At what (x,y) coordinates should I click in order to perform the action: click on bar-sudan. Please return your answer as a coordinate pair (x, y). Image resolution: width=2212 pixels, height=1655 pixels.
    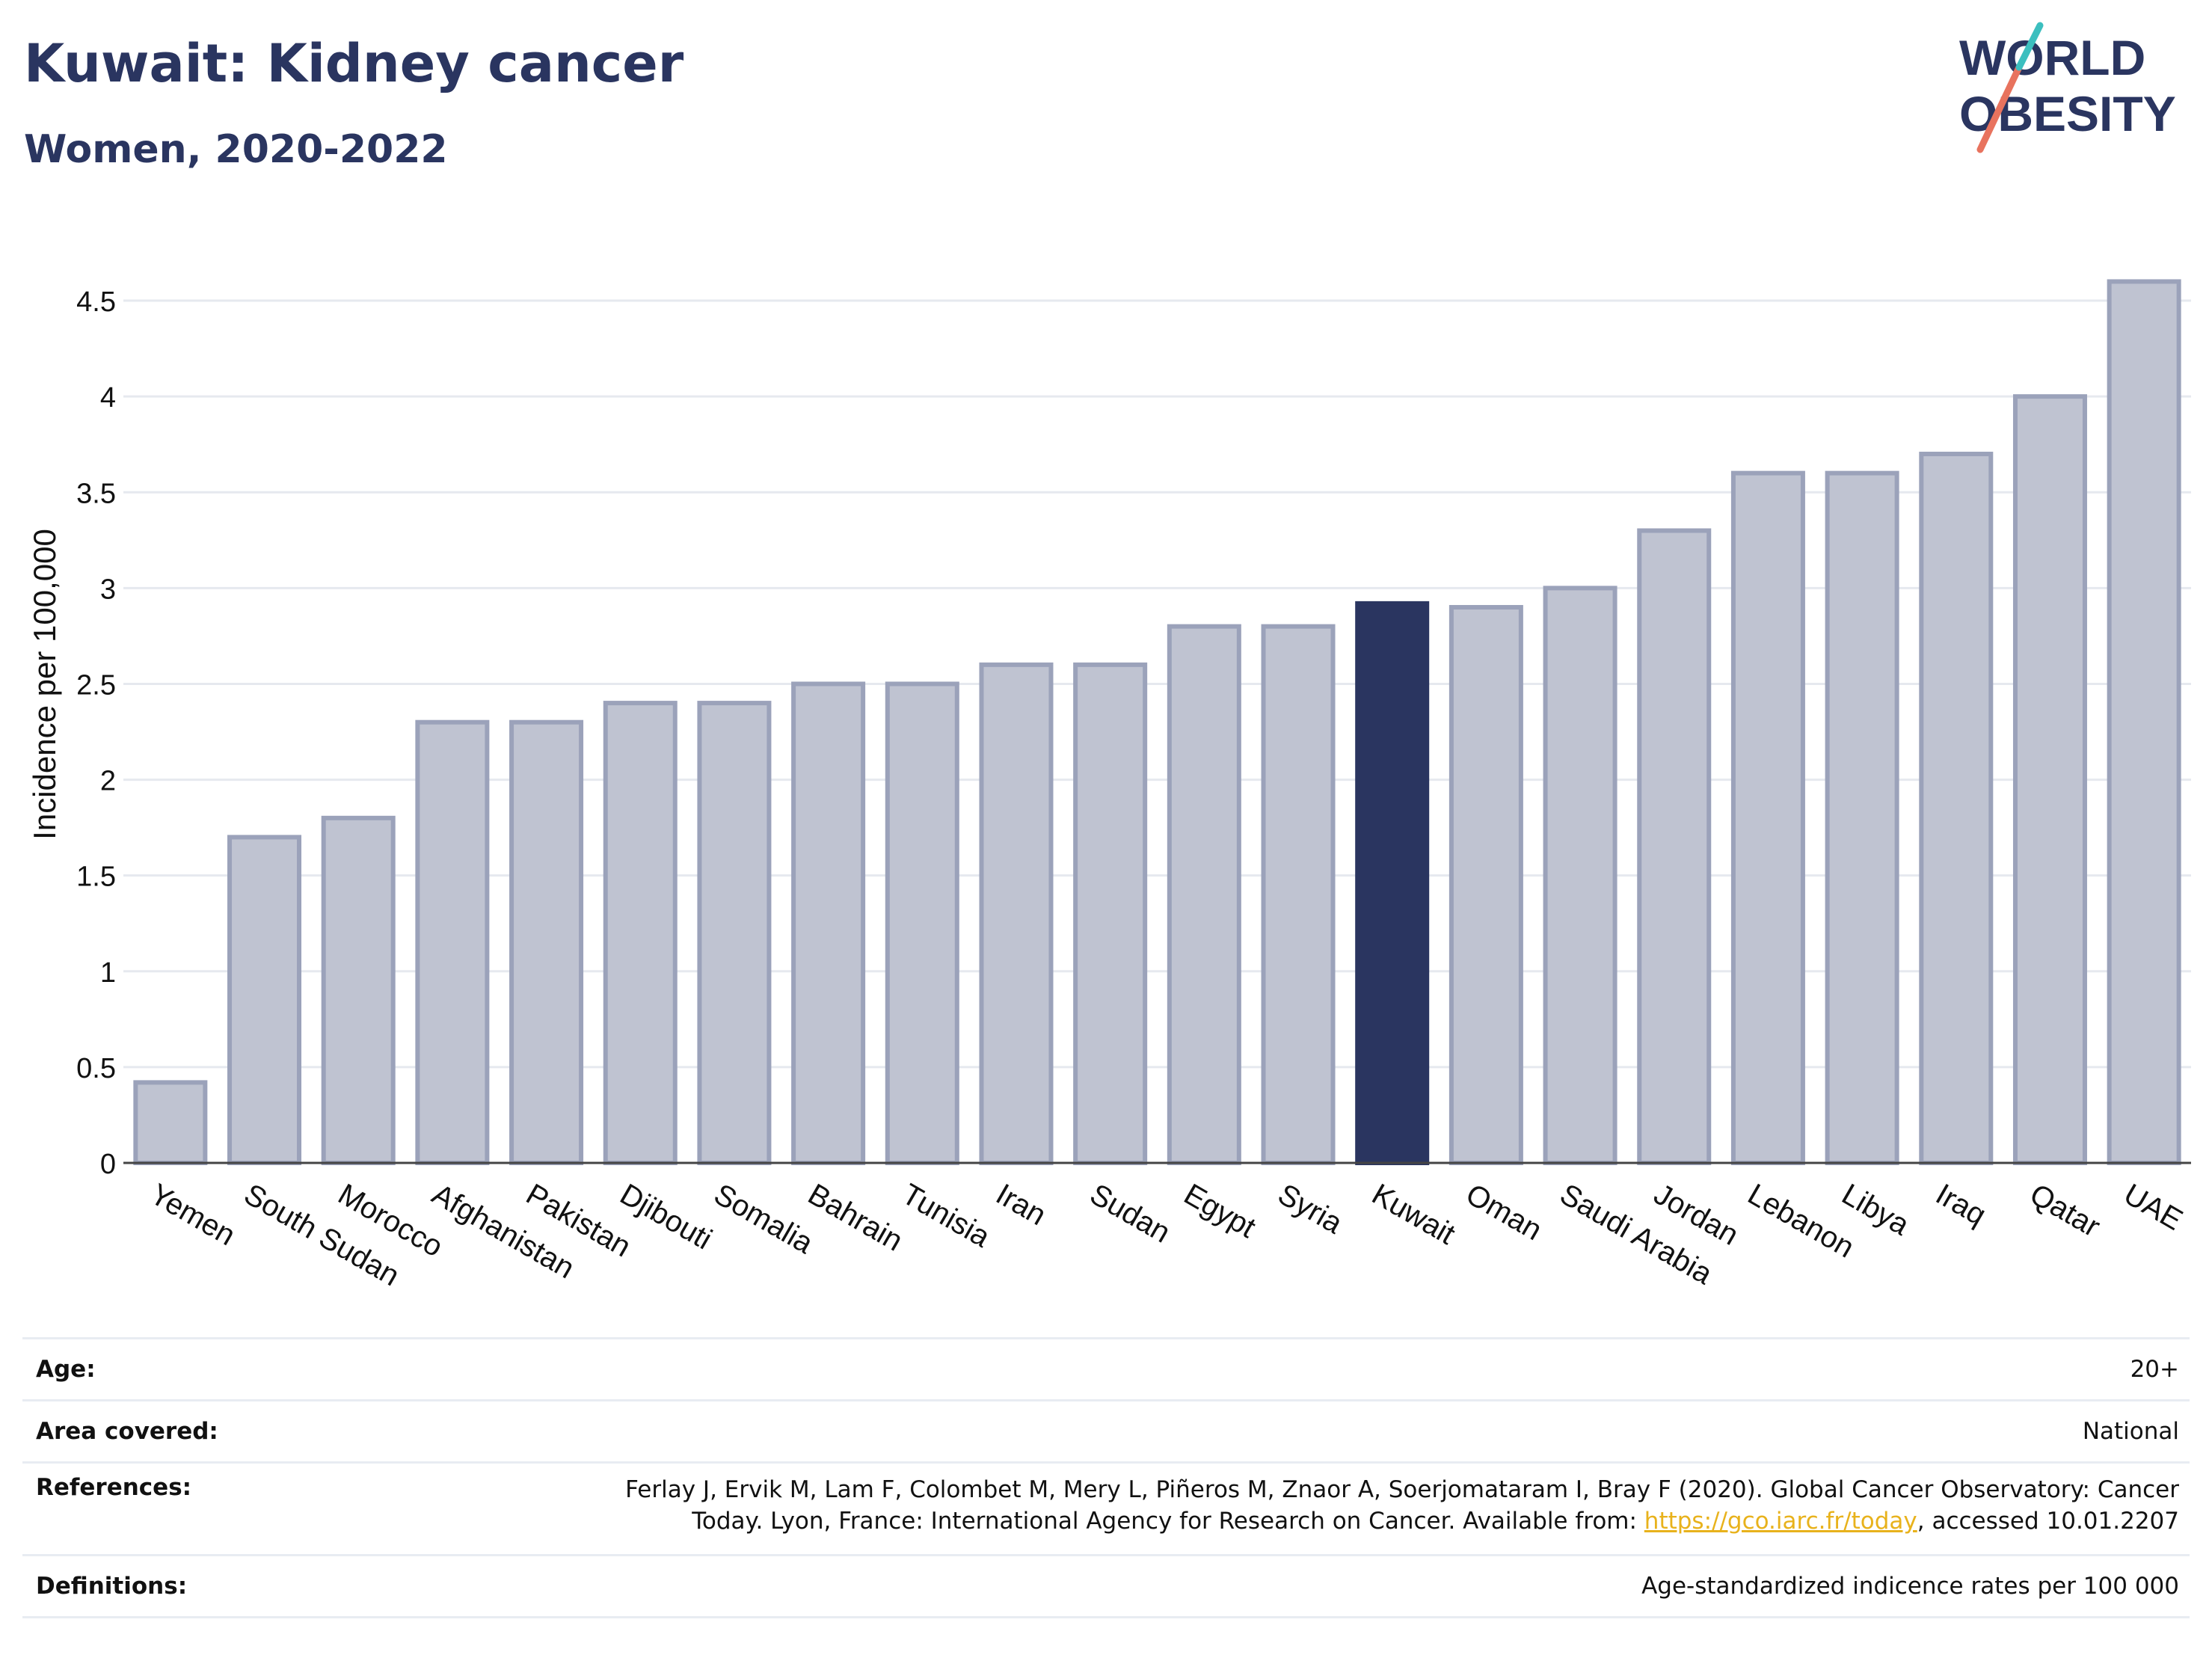
    Looking at the image, I should click on (1110, 913).